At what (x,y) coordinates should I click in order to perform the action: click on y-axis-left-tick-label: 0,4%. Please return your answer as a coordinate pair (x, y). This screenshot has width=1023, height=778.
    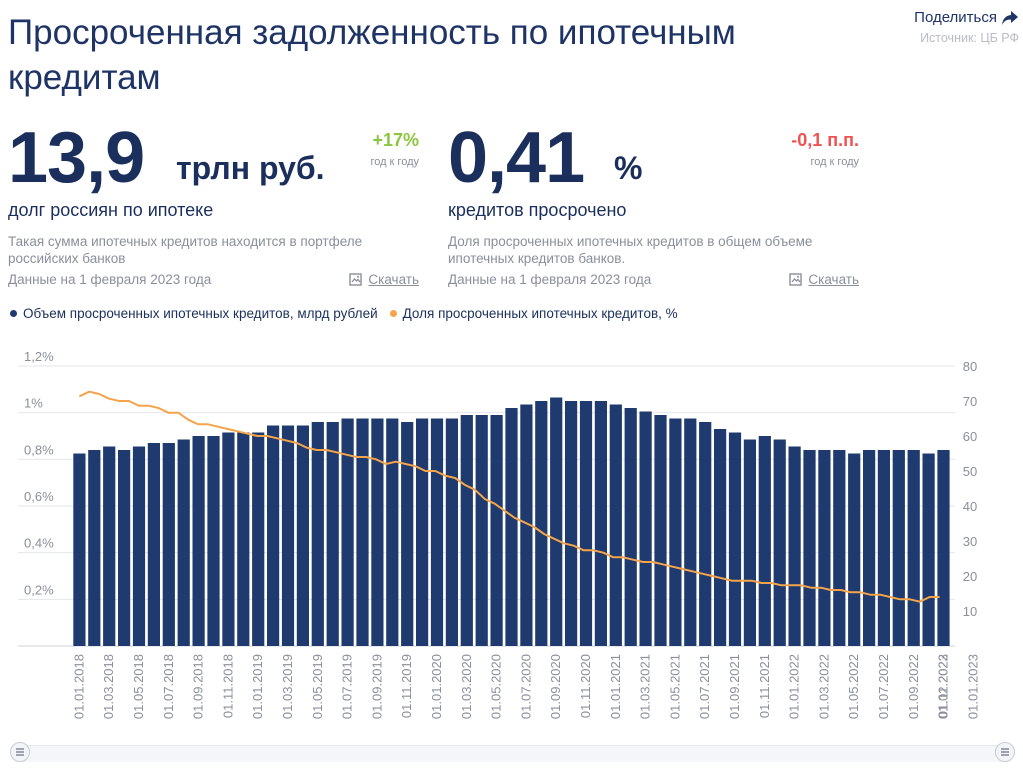
    Looking at the image, I should click on (39, 543).